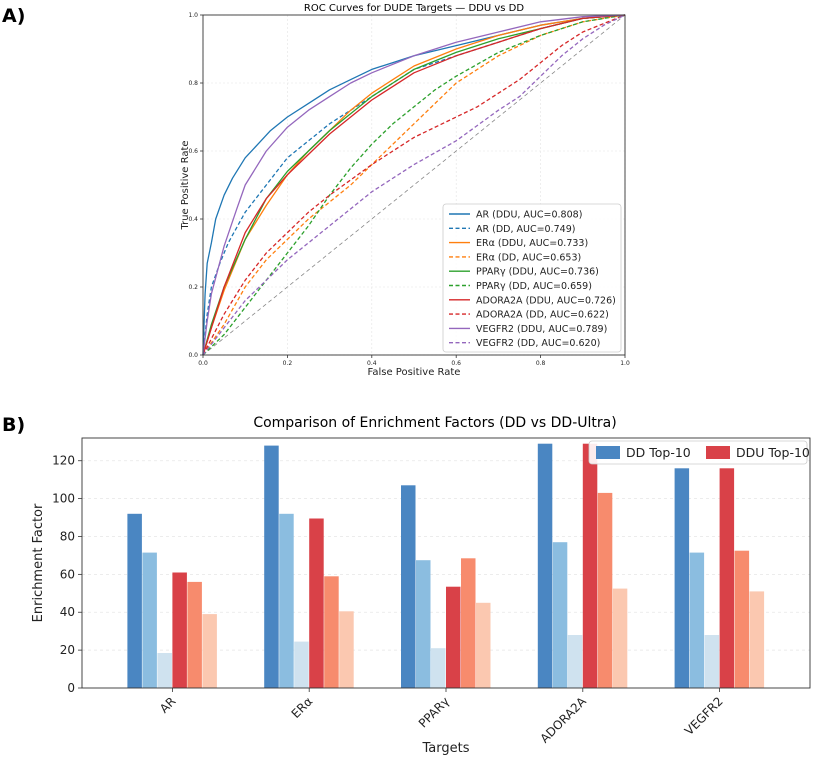  I want to click on ef-bar-vegfr2-s0, so click(682, 578).